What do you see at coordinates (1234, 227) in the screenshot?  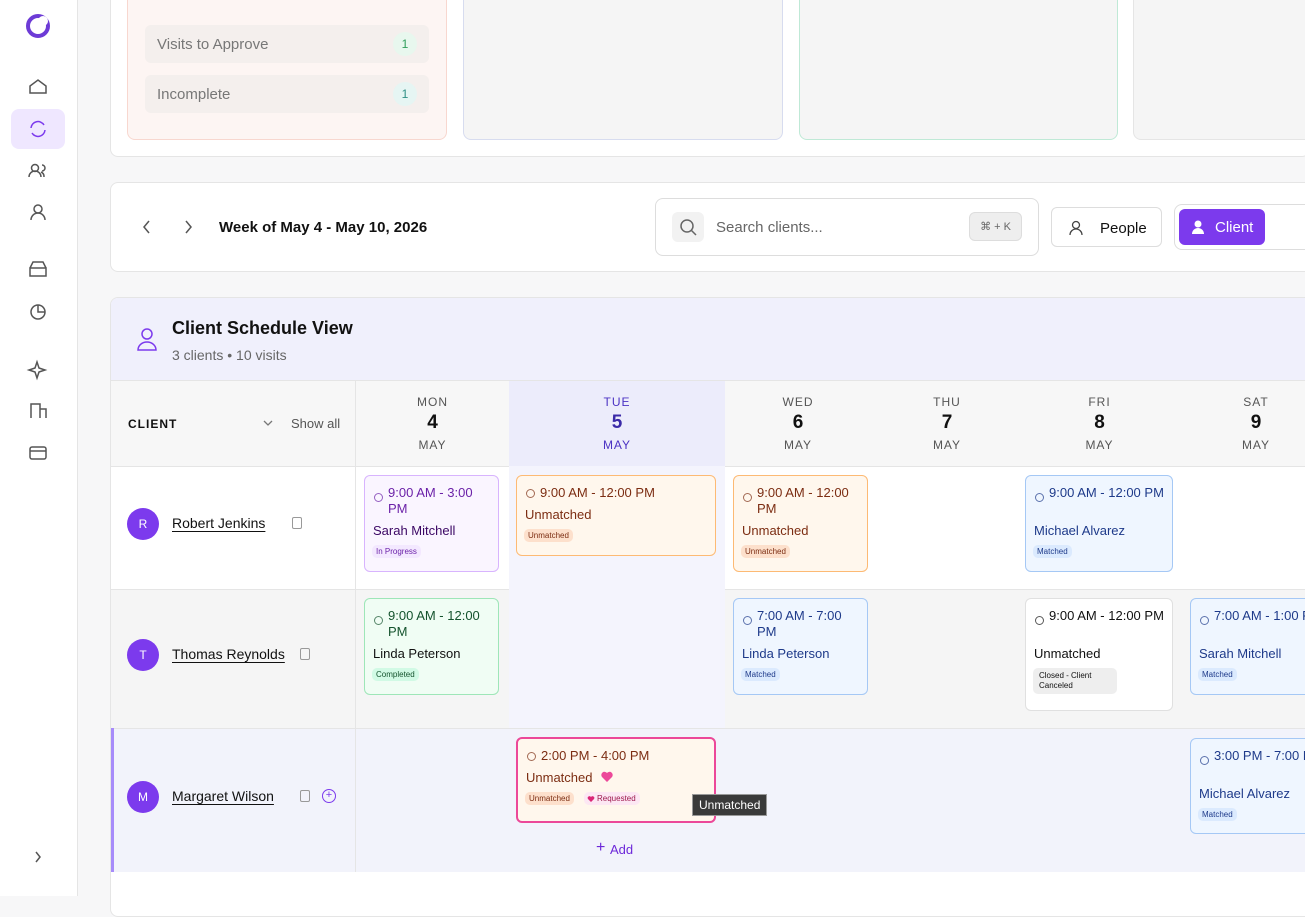 I see `client-label: Client` at bounding box center [1234, 227].